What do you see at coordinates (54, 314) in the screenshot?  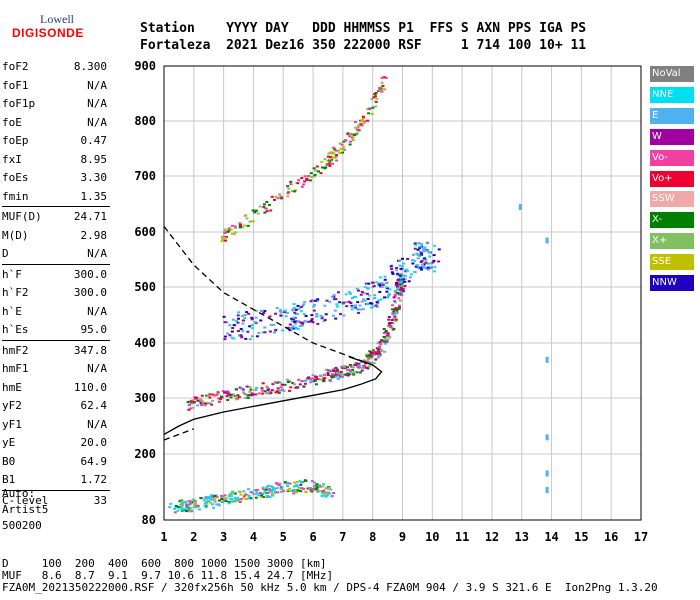 I see `param-row: h`E N/A` at bounding box center [54, 314].